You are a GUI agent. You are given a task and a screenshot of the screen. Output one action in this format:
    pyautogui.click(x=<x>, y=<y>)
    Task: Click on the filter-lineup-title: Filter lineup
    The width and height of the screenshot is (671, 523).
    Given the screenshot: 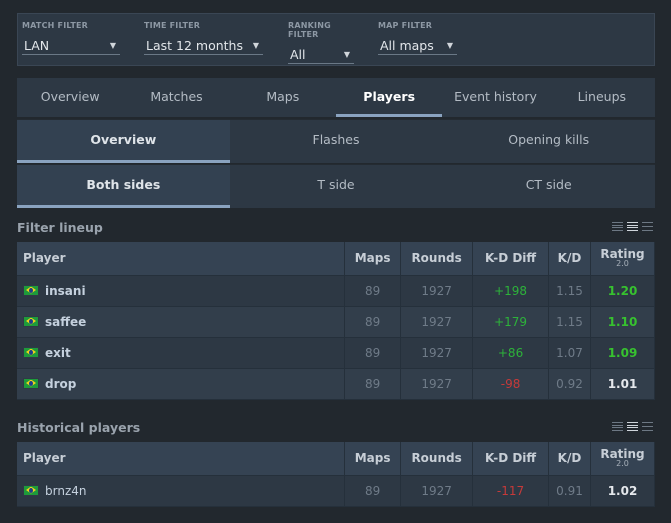 What is the action you would take?
    pyautogui.click(x=60, y=227)
    